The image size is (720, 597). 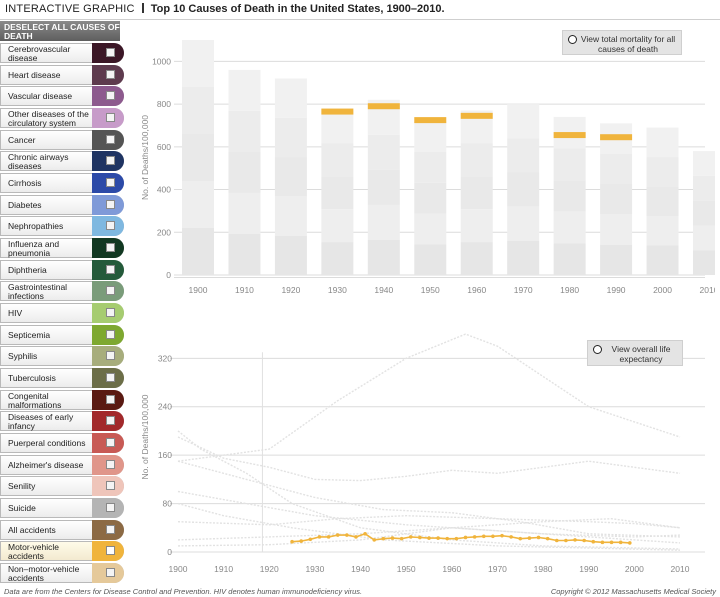 What do you see at coordinates (62, 443) in the screenshot?
I see `cause-toggle-puerperal-conditions: Puerperal conditions` at bounding box center [62, 443].